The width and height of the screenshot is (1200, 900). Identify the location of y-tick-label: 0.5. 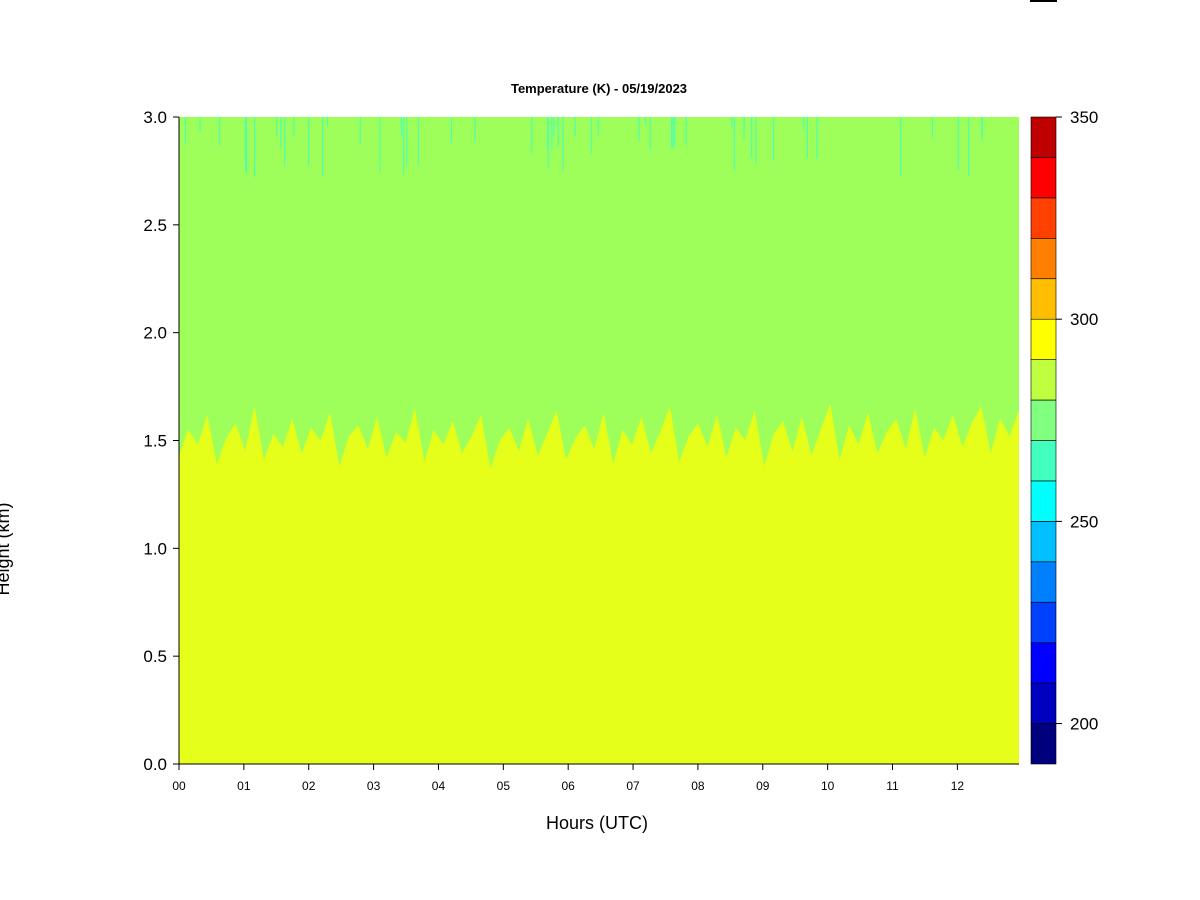
(155, 656).